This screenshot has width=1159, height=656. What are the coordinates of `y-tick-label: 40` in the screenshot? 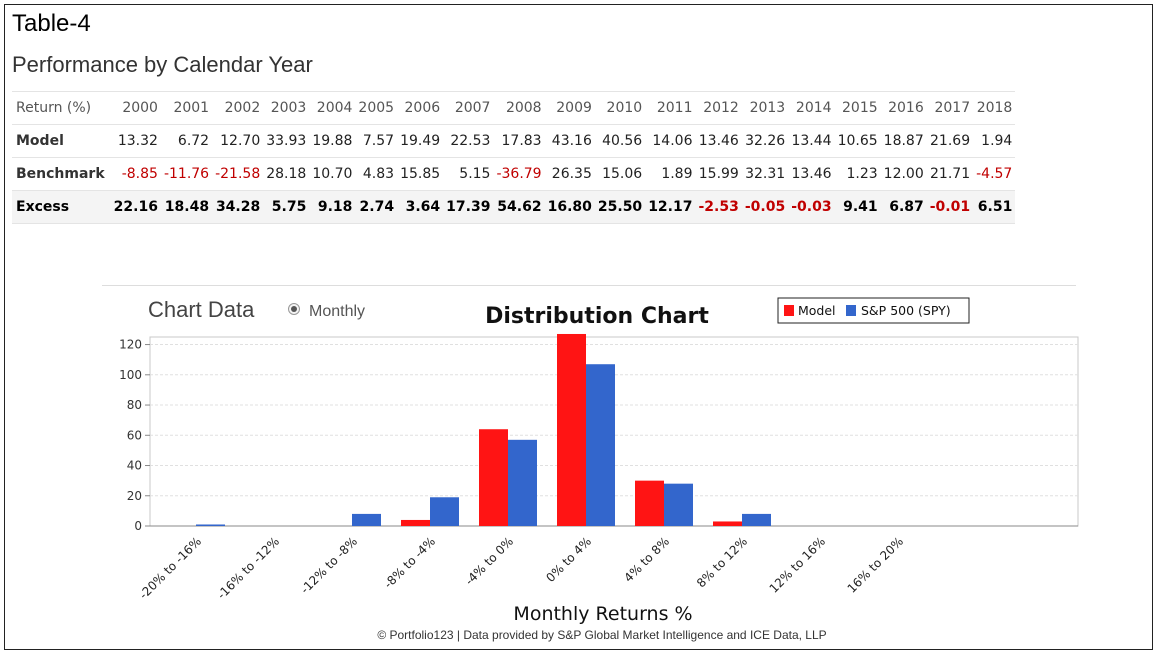 It's located at (134, 466).